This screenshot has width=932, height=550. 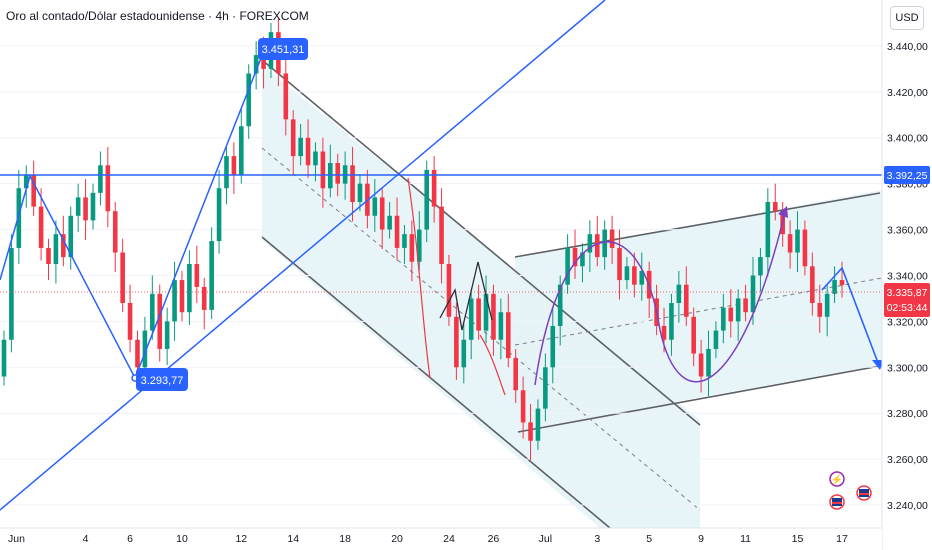 I want to click on x-tick-label: 5, so click(x=649, y=539).